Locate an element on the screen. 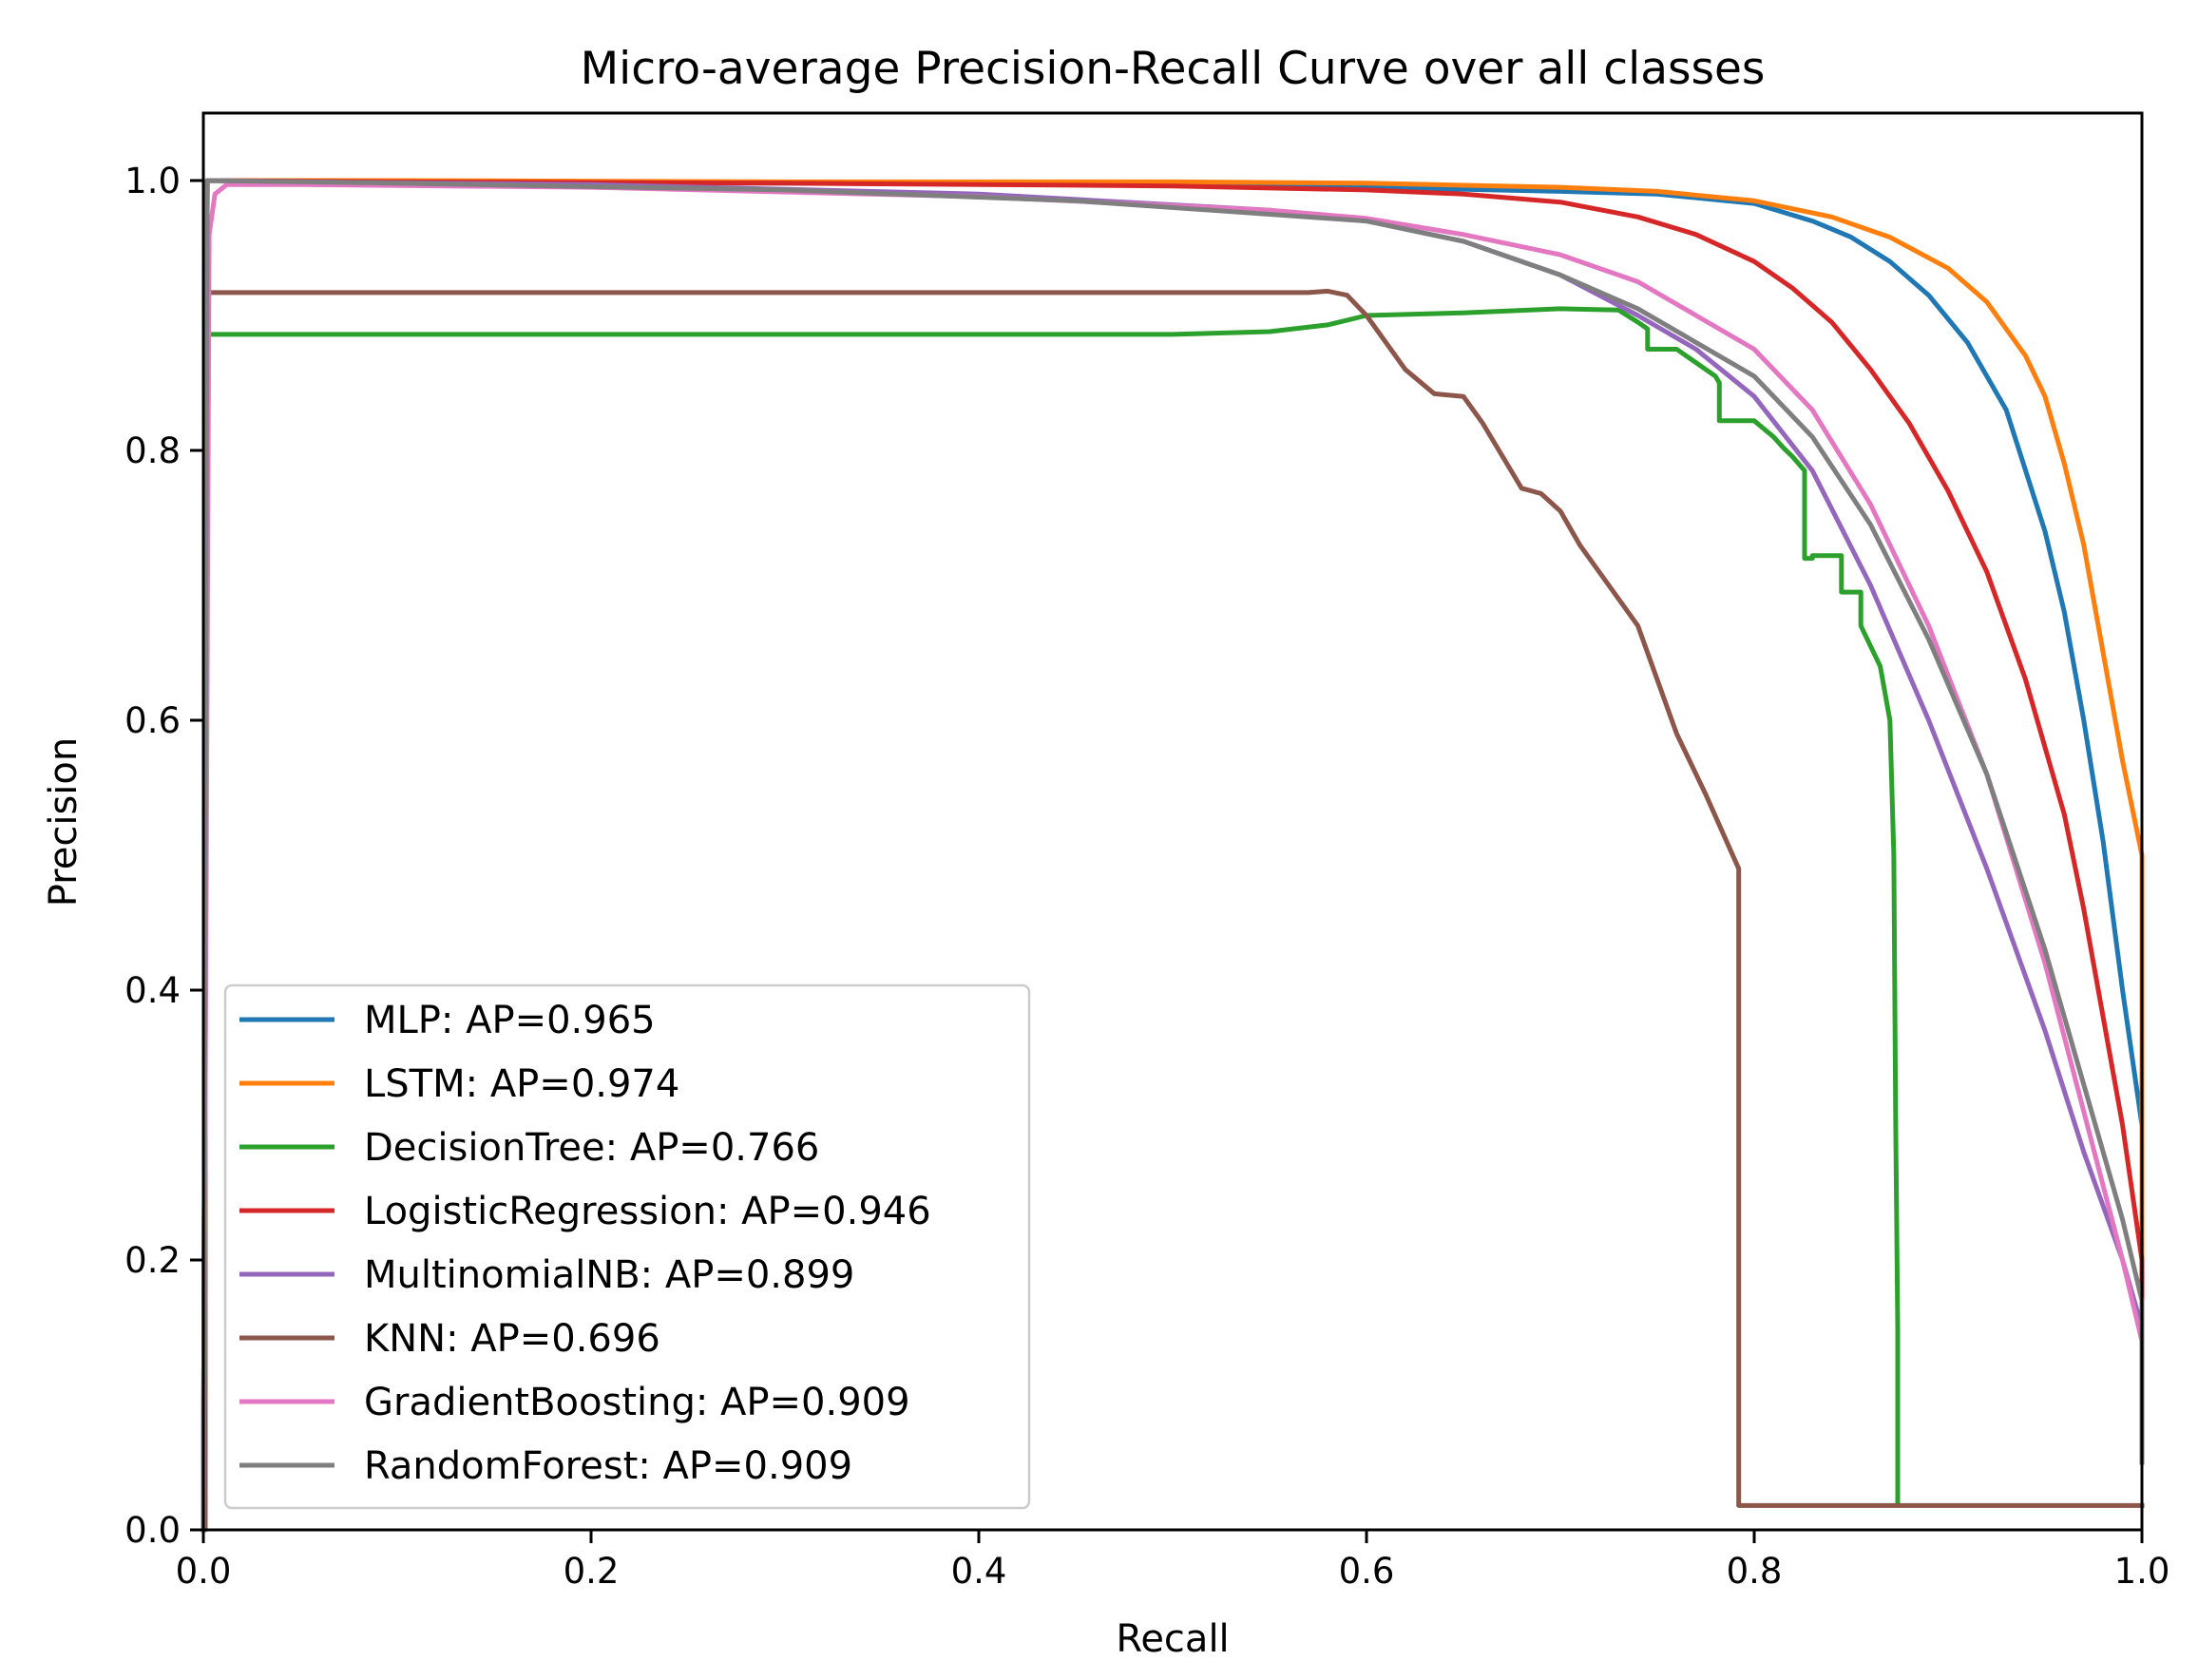 Image resolution: width=2198 pixels, height=1680 pixels. x-tick-label: 1.0 is located at coordinates (2142, 1571).